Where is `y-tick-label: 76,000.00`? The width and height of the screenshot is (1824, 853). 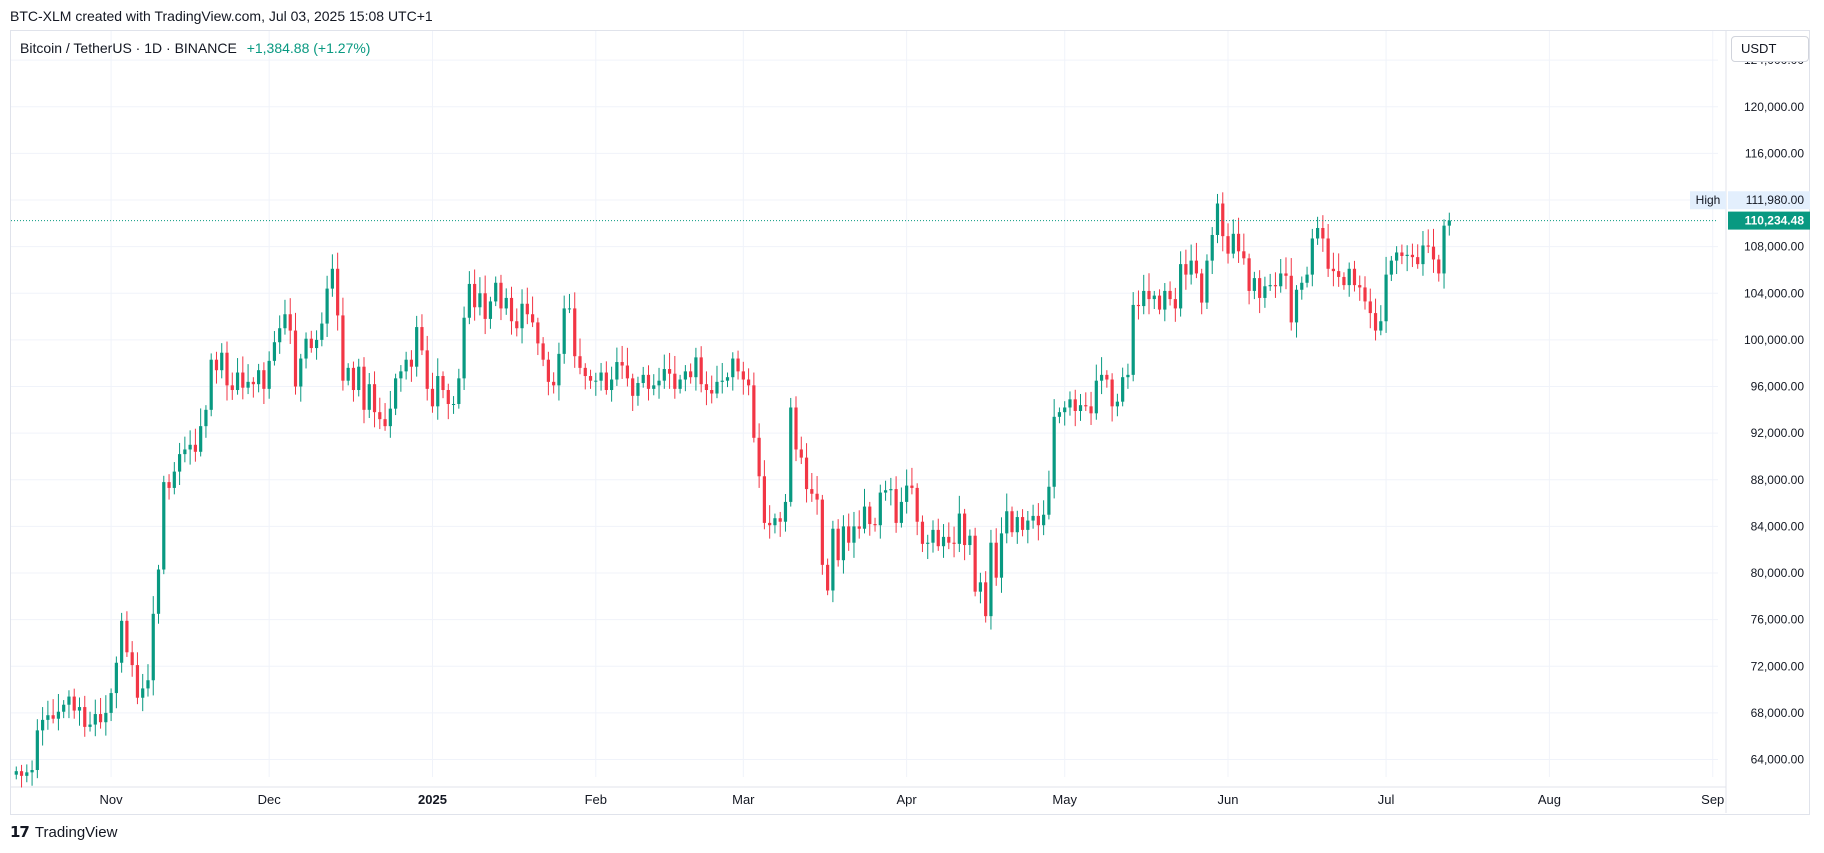
y-tick-label: 76,000.00 is located at coordinates (1778, 620).